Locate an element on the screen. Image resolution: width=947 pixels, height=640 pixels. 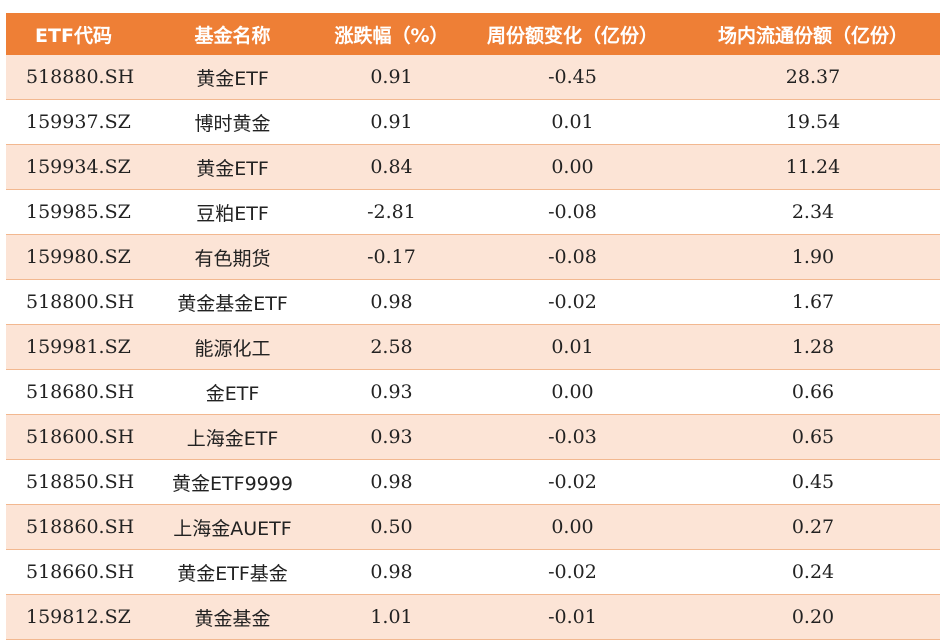
cell-floating-shares: 11.24 is located at coordinates (813, 167).